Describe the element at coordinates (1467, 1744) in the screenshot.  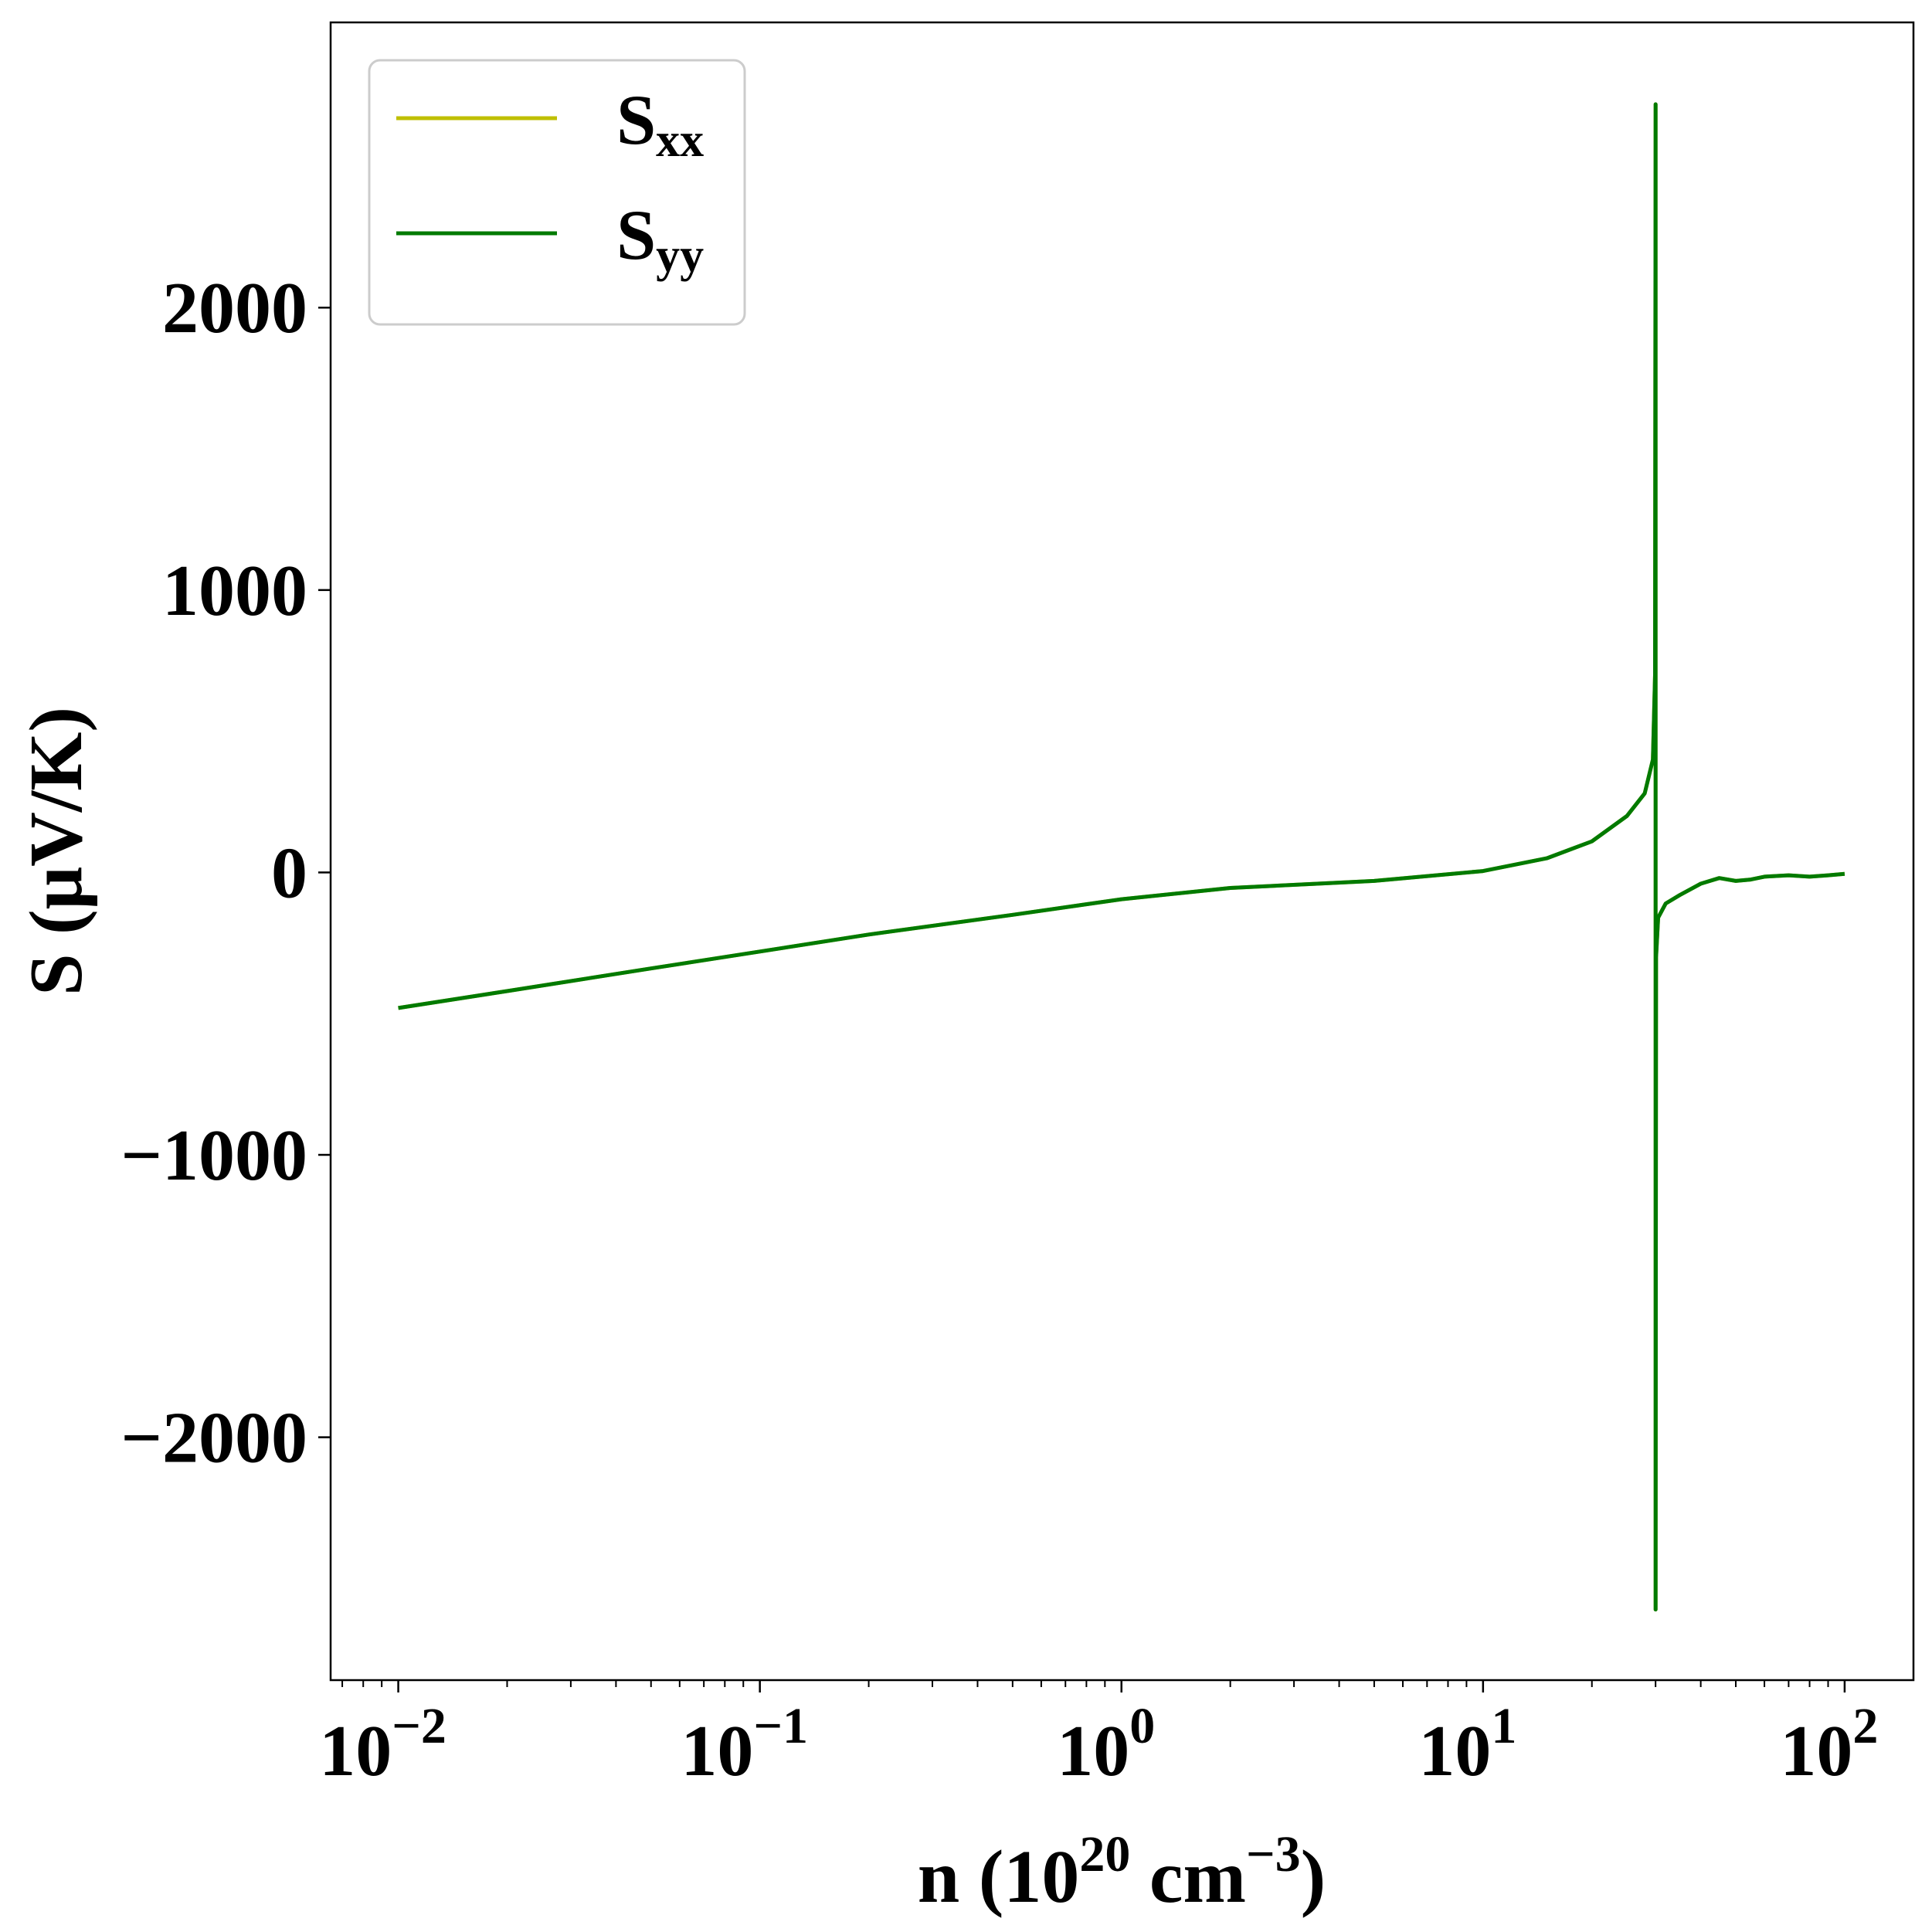
I see `x-tick-label: 10¹` at that location.